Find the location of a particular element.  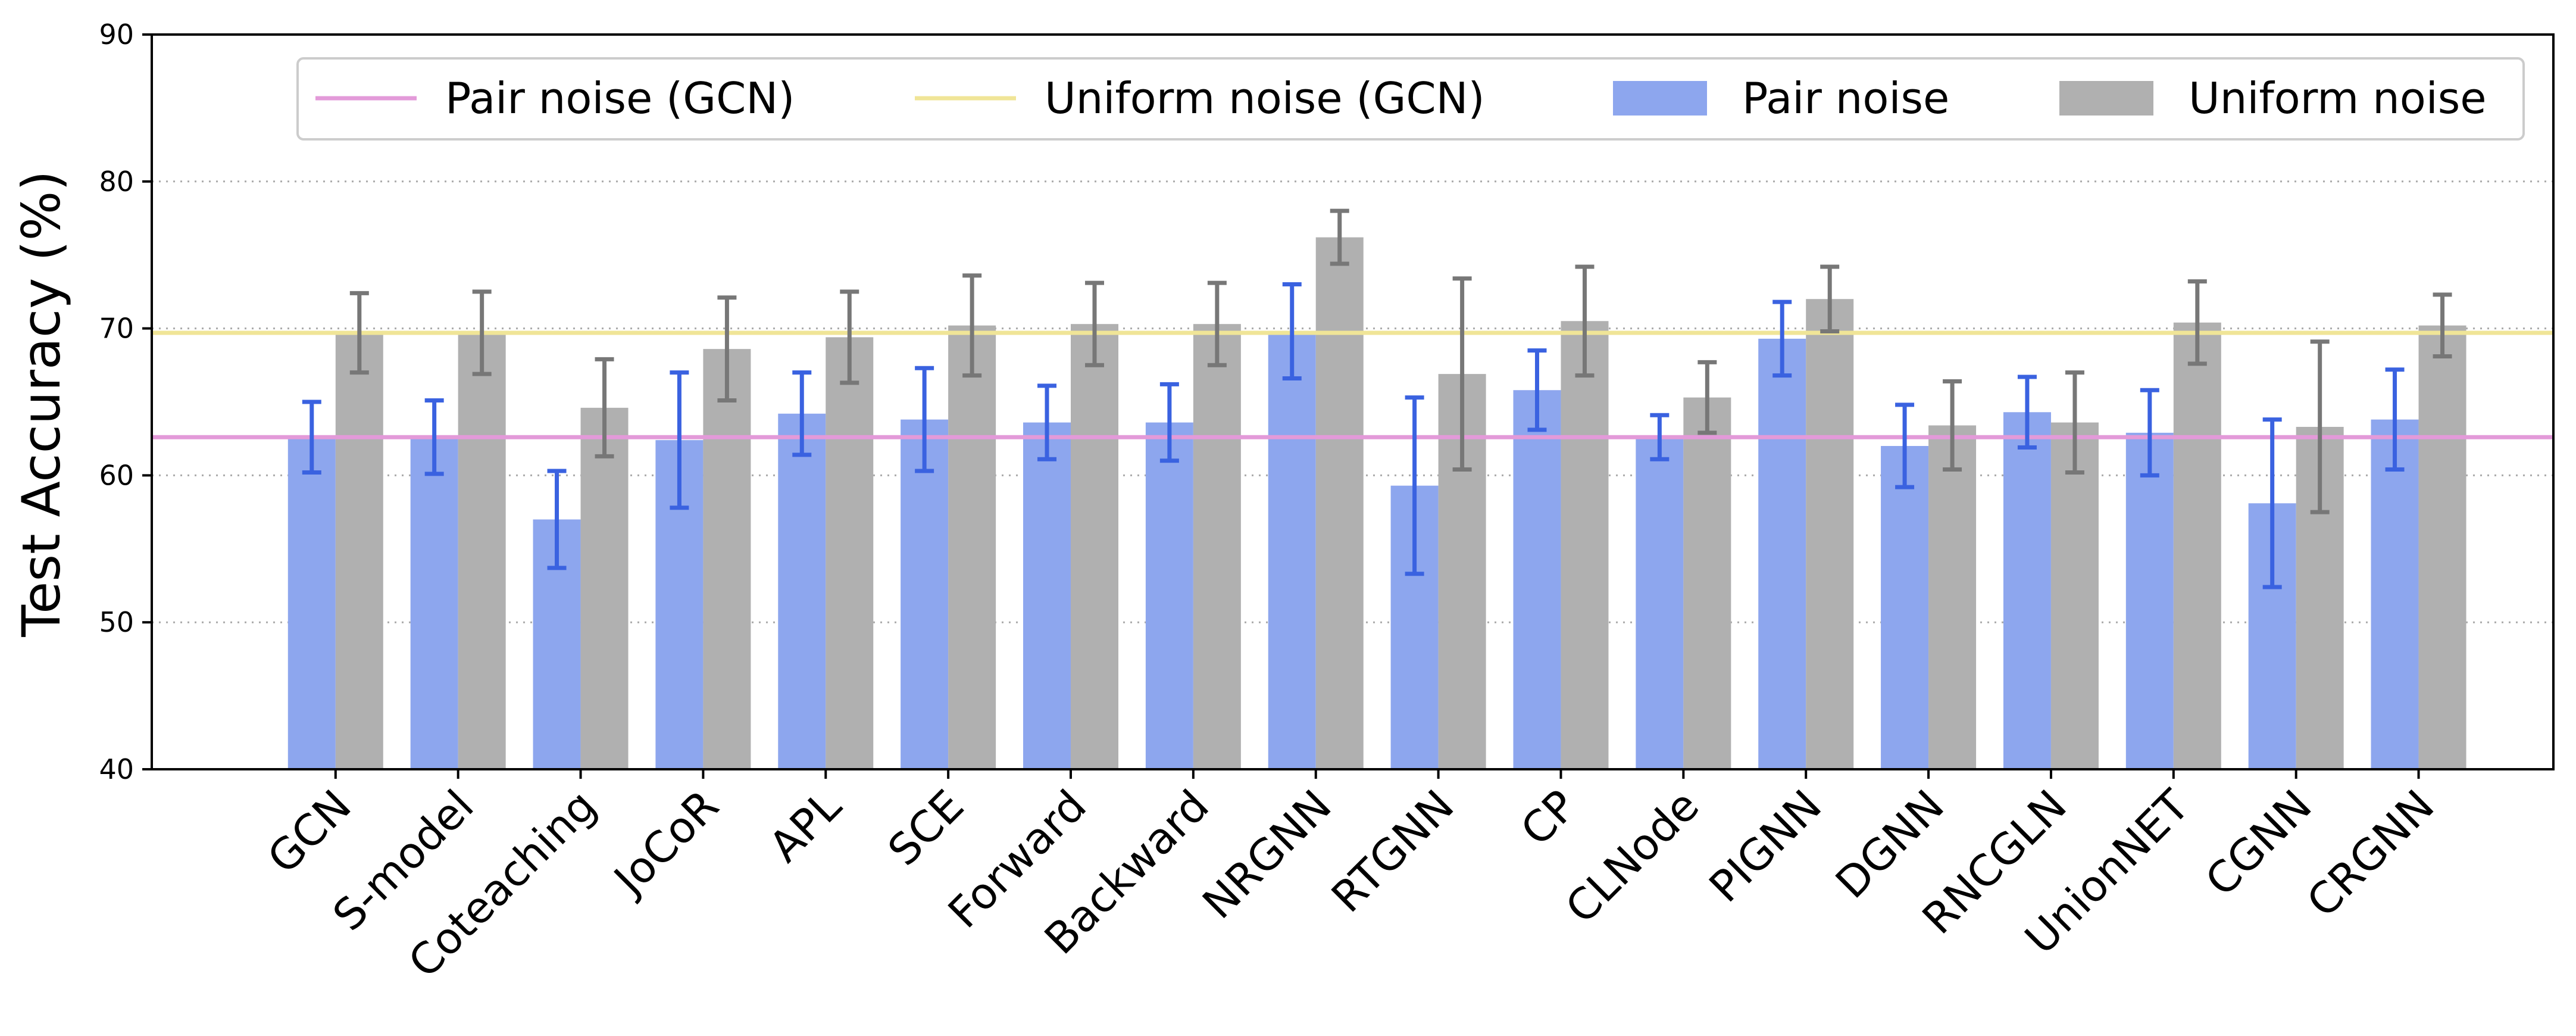

error-bar-pair-noise-jocor is located at coordinates (679, 440).